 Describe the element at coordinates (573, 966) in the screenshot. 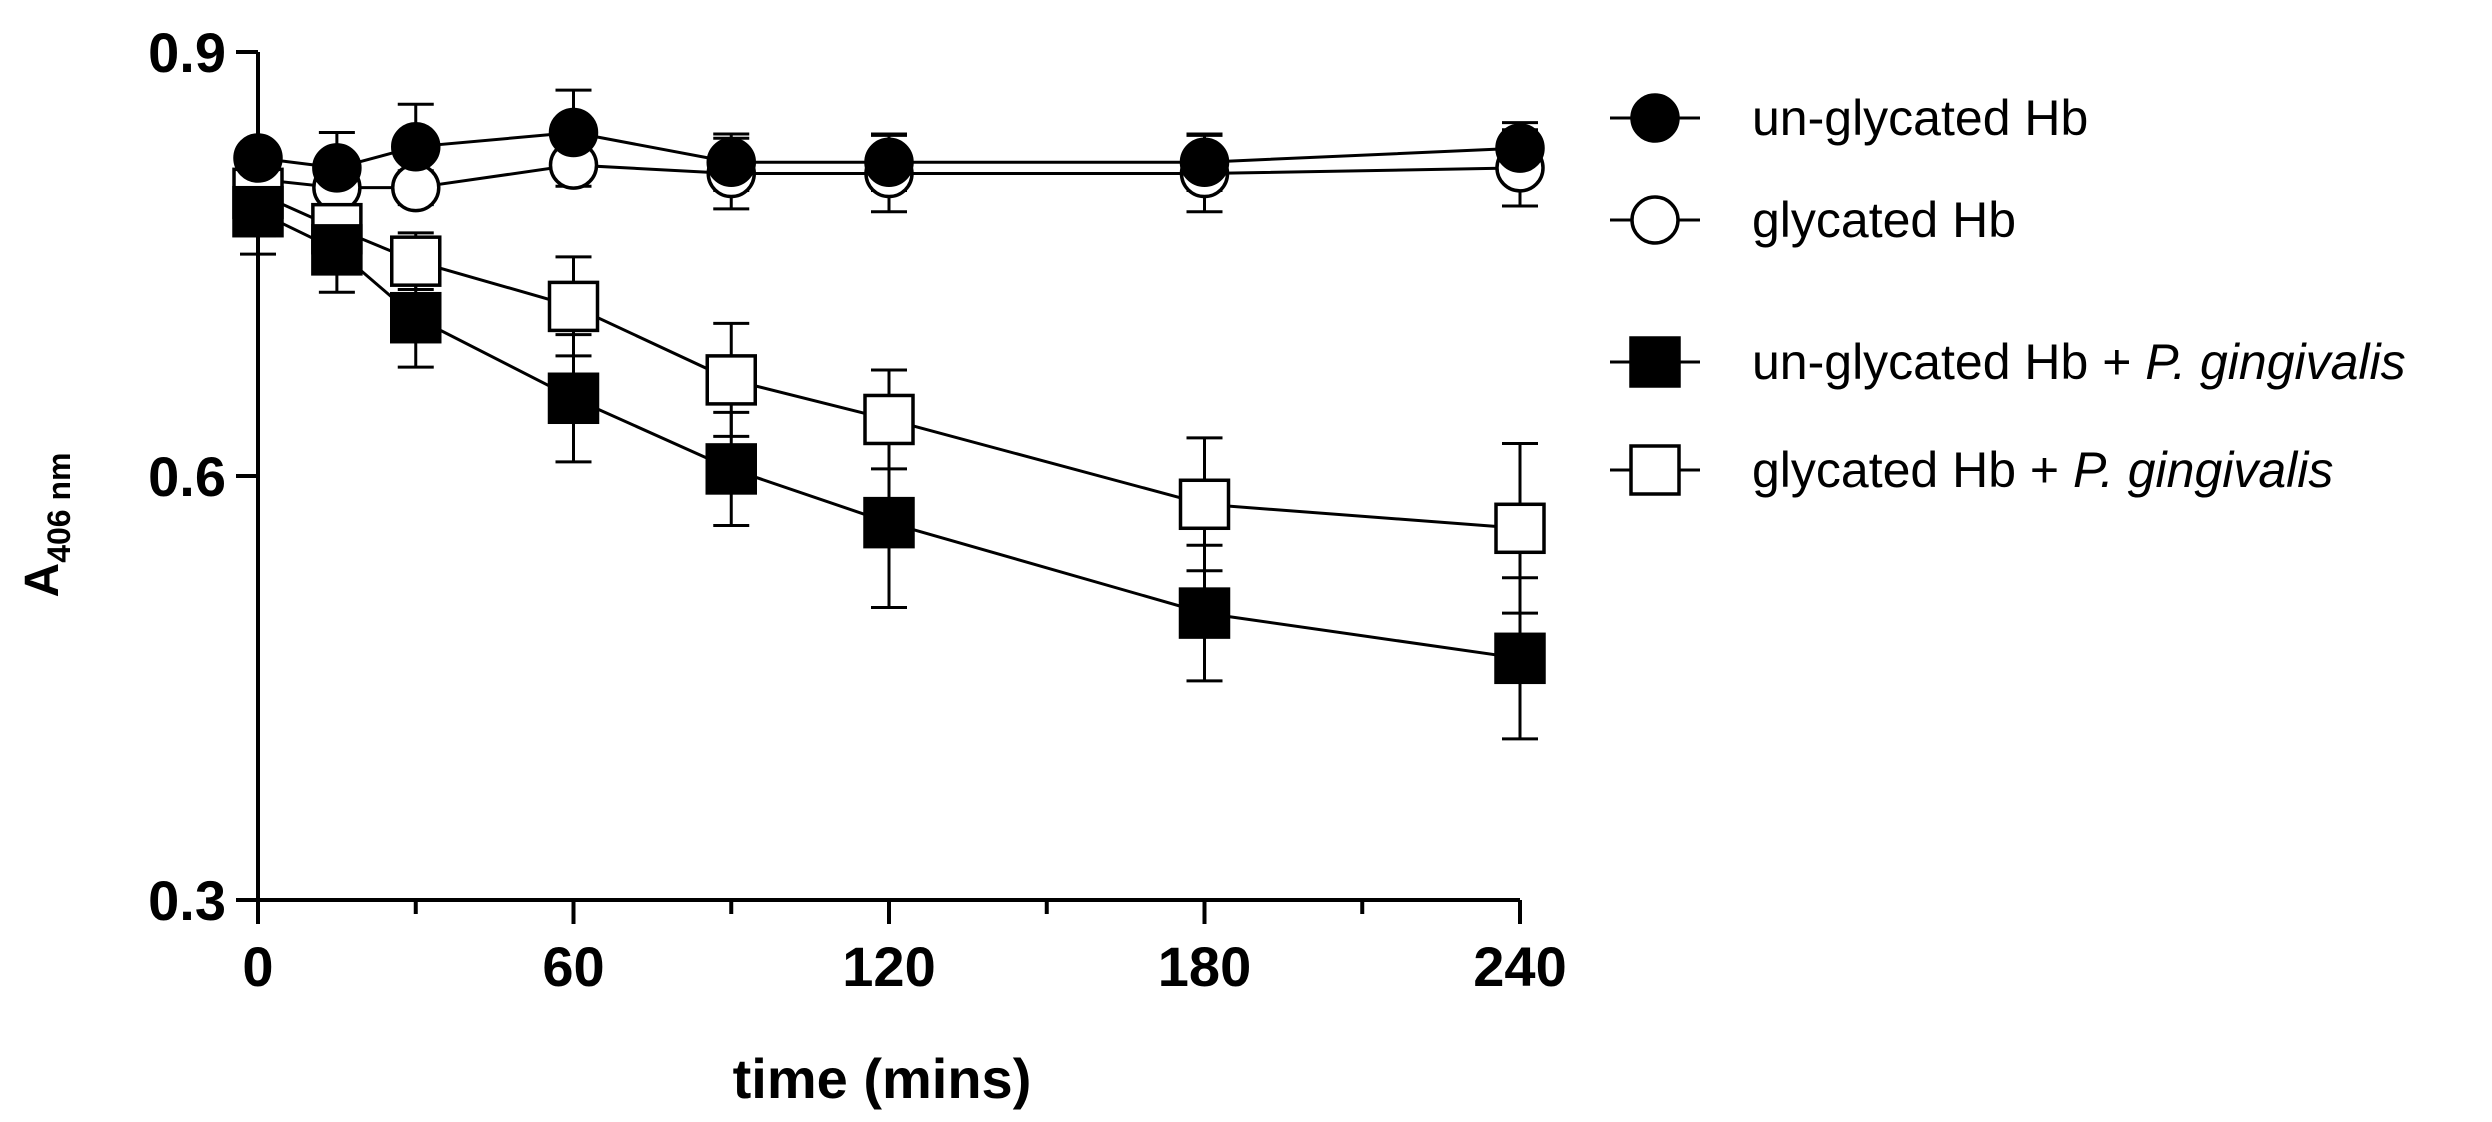

I see `x-tick-label: 60` at that location.